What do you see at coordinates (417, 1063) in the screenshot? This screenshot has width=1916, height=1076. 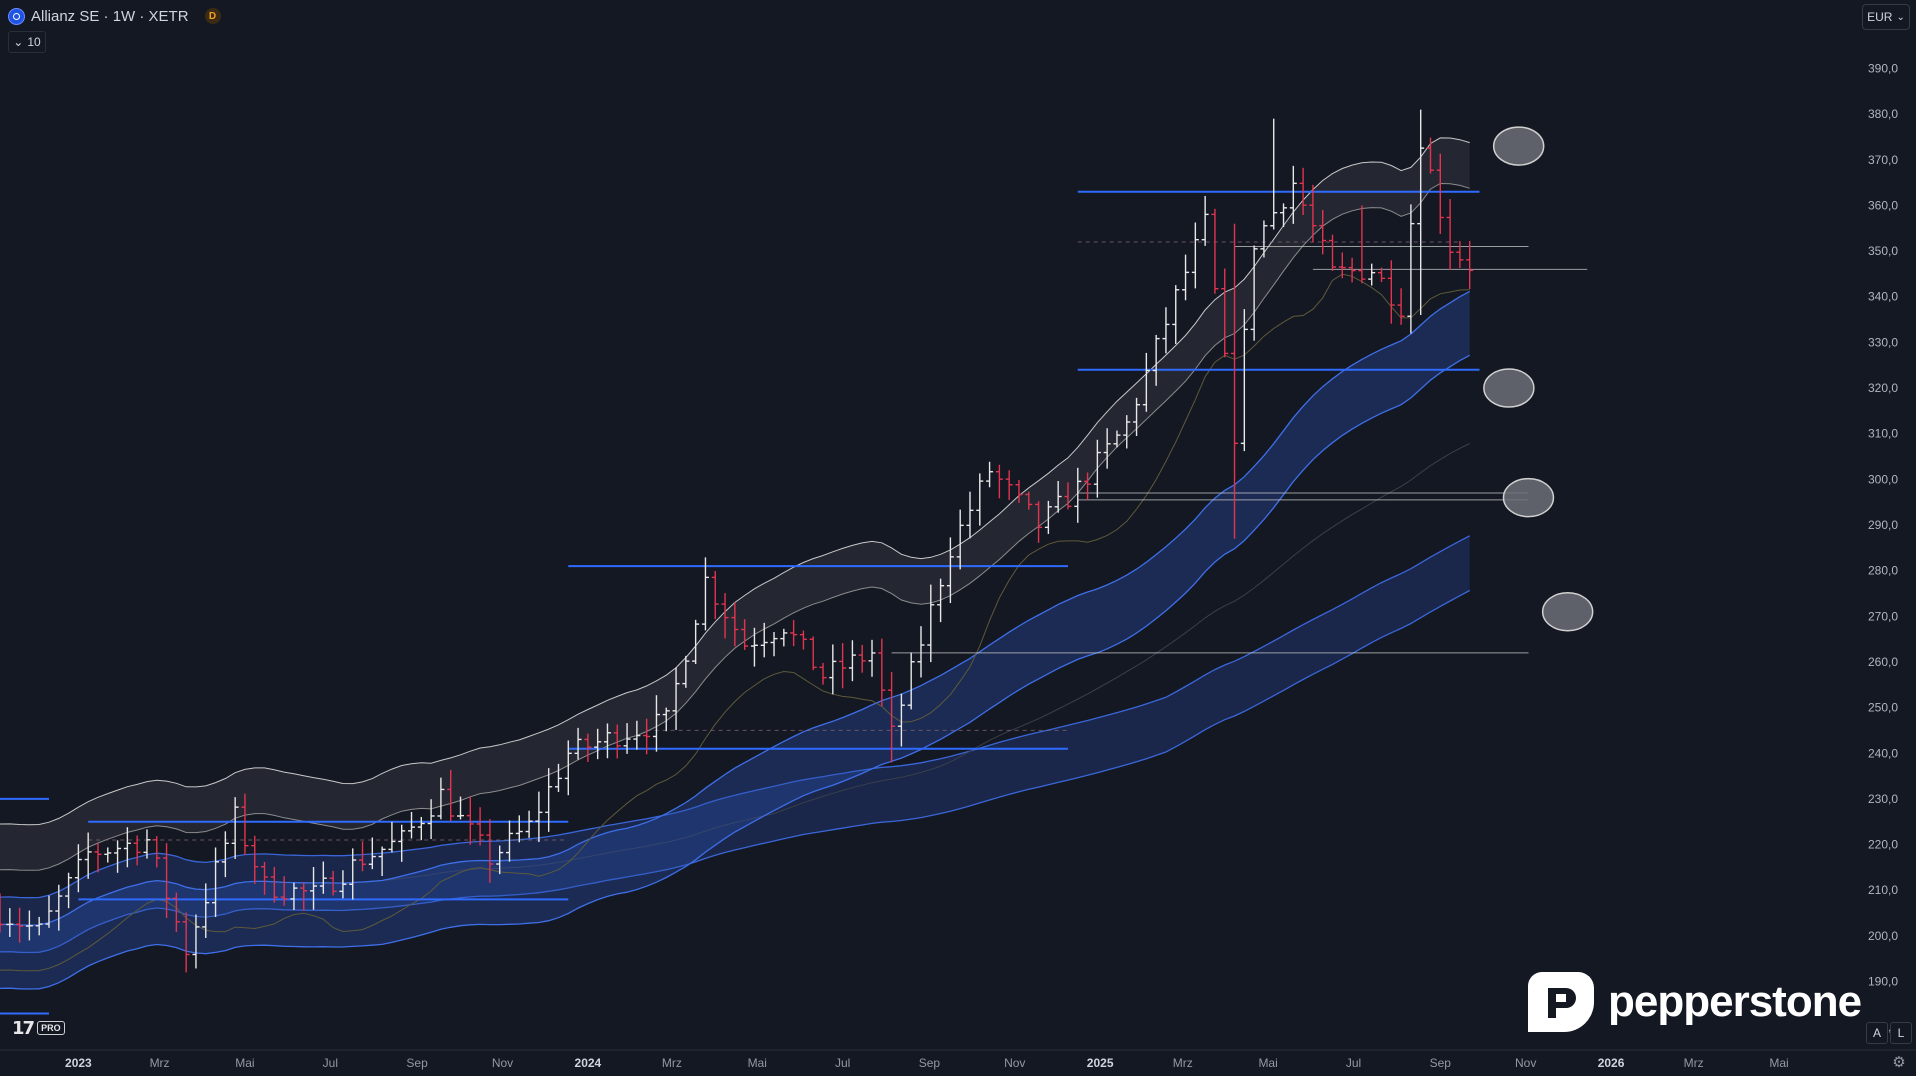 I see `time-tick-label: Sep` at bounding box center [417, 1063].